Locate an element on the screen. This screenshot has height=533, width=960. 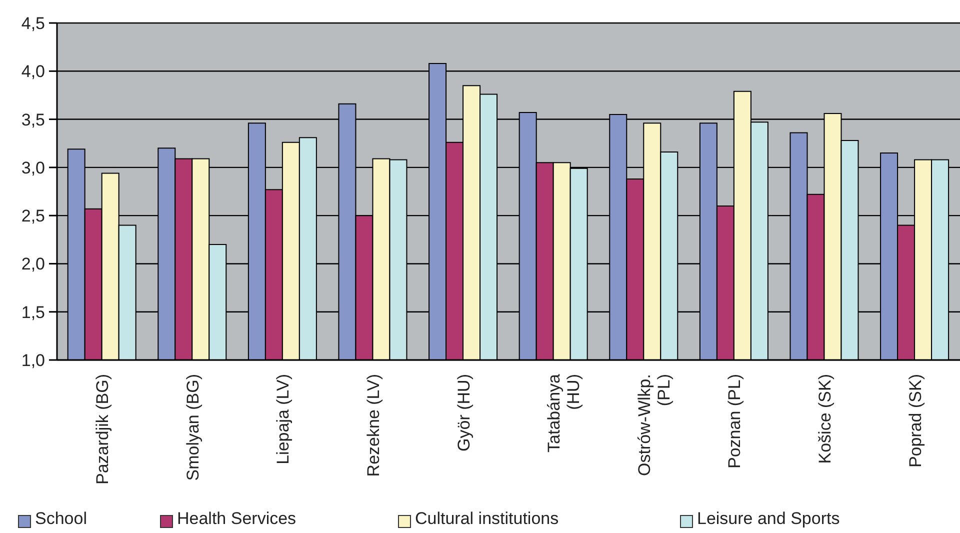
y-tick-label: 1,0 is located at coordinates (33, 360).